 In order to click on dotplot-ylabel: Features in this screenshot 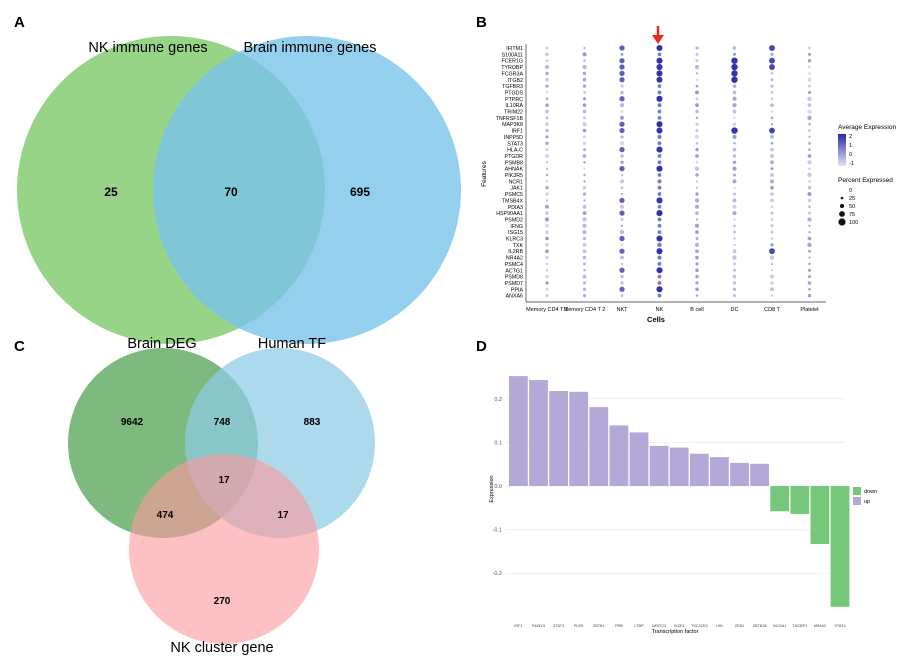, I will do `click(484, 173)`.